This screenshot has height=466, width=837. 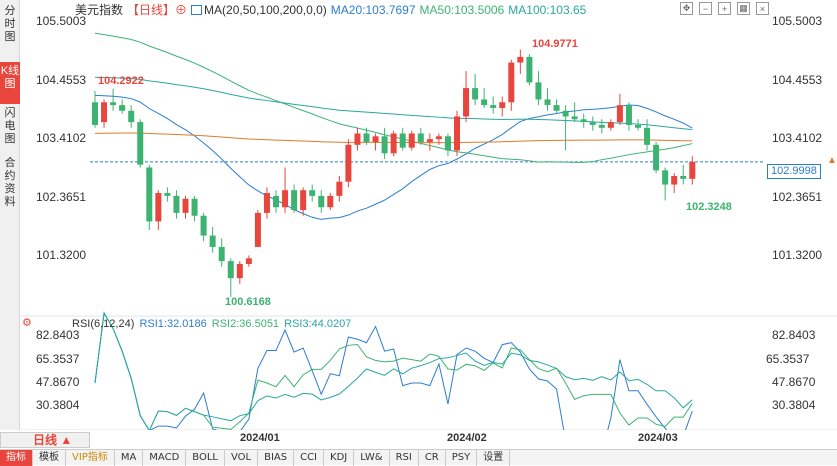 What do you see at coordinates (129, 458) in the screenshot?
I see `tab-ma: MA` at bounding box center [129, 458].